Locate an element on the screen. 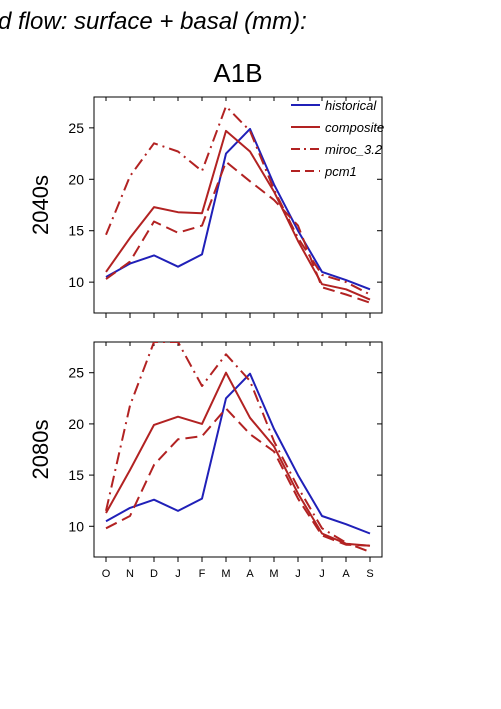  legend-label: composite is located at coordinates (354, 127).